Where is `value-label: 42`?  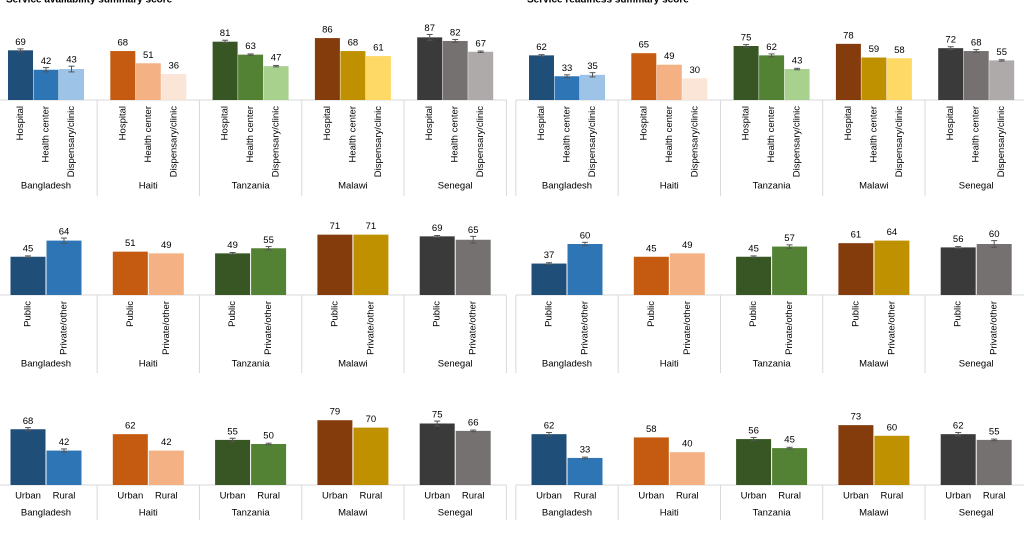
value-label: 42 is located at coordinates (46, 61).